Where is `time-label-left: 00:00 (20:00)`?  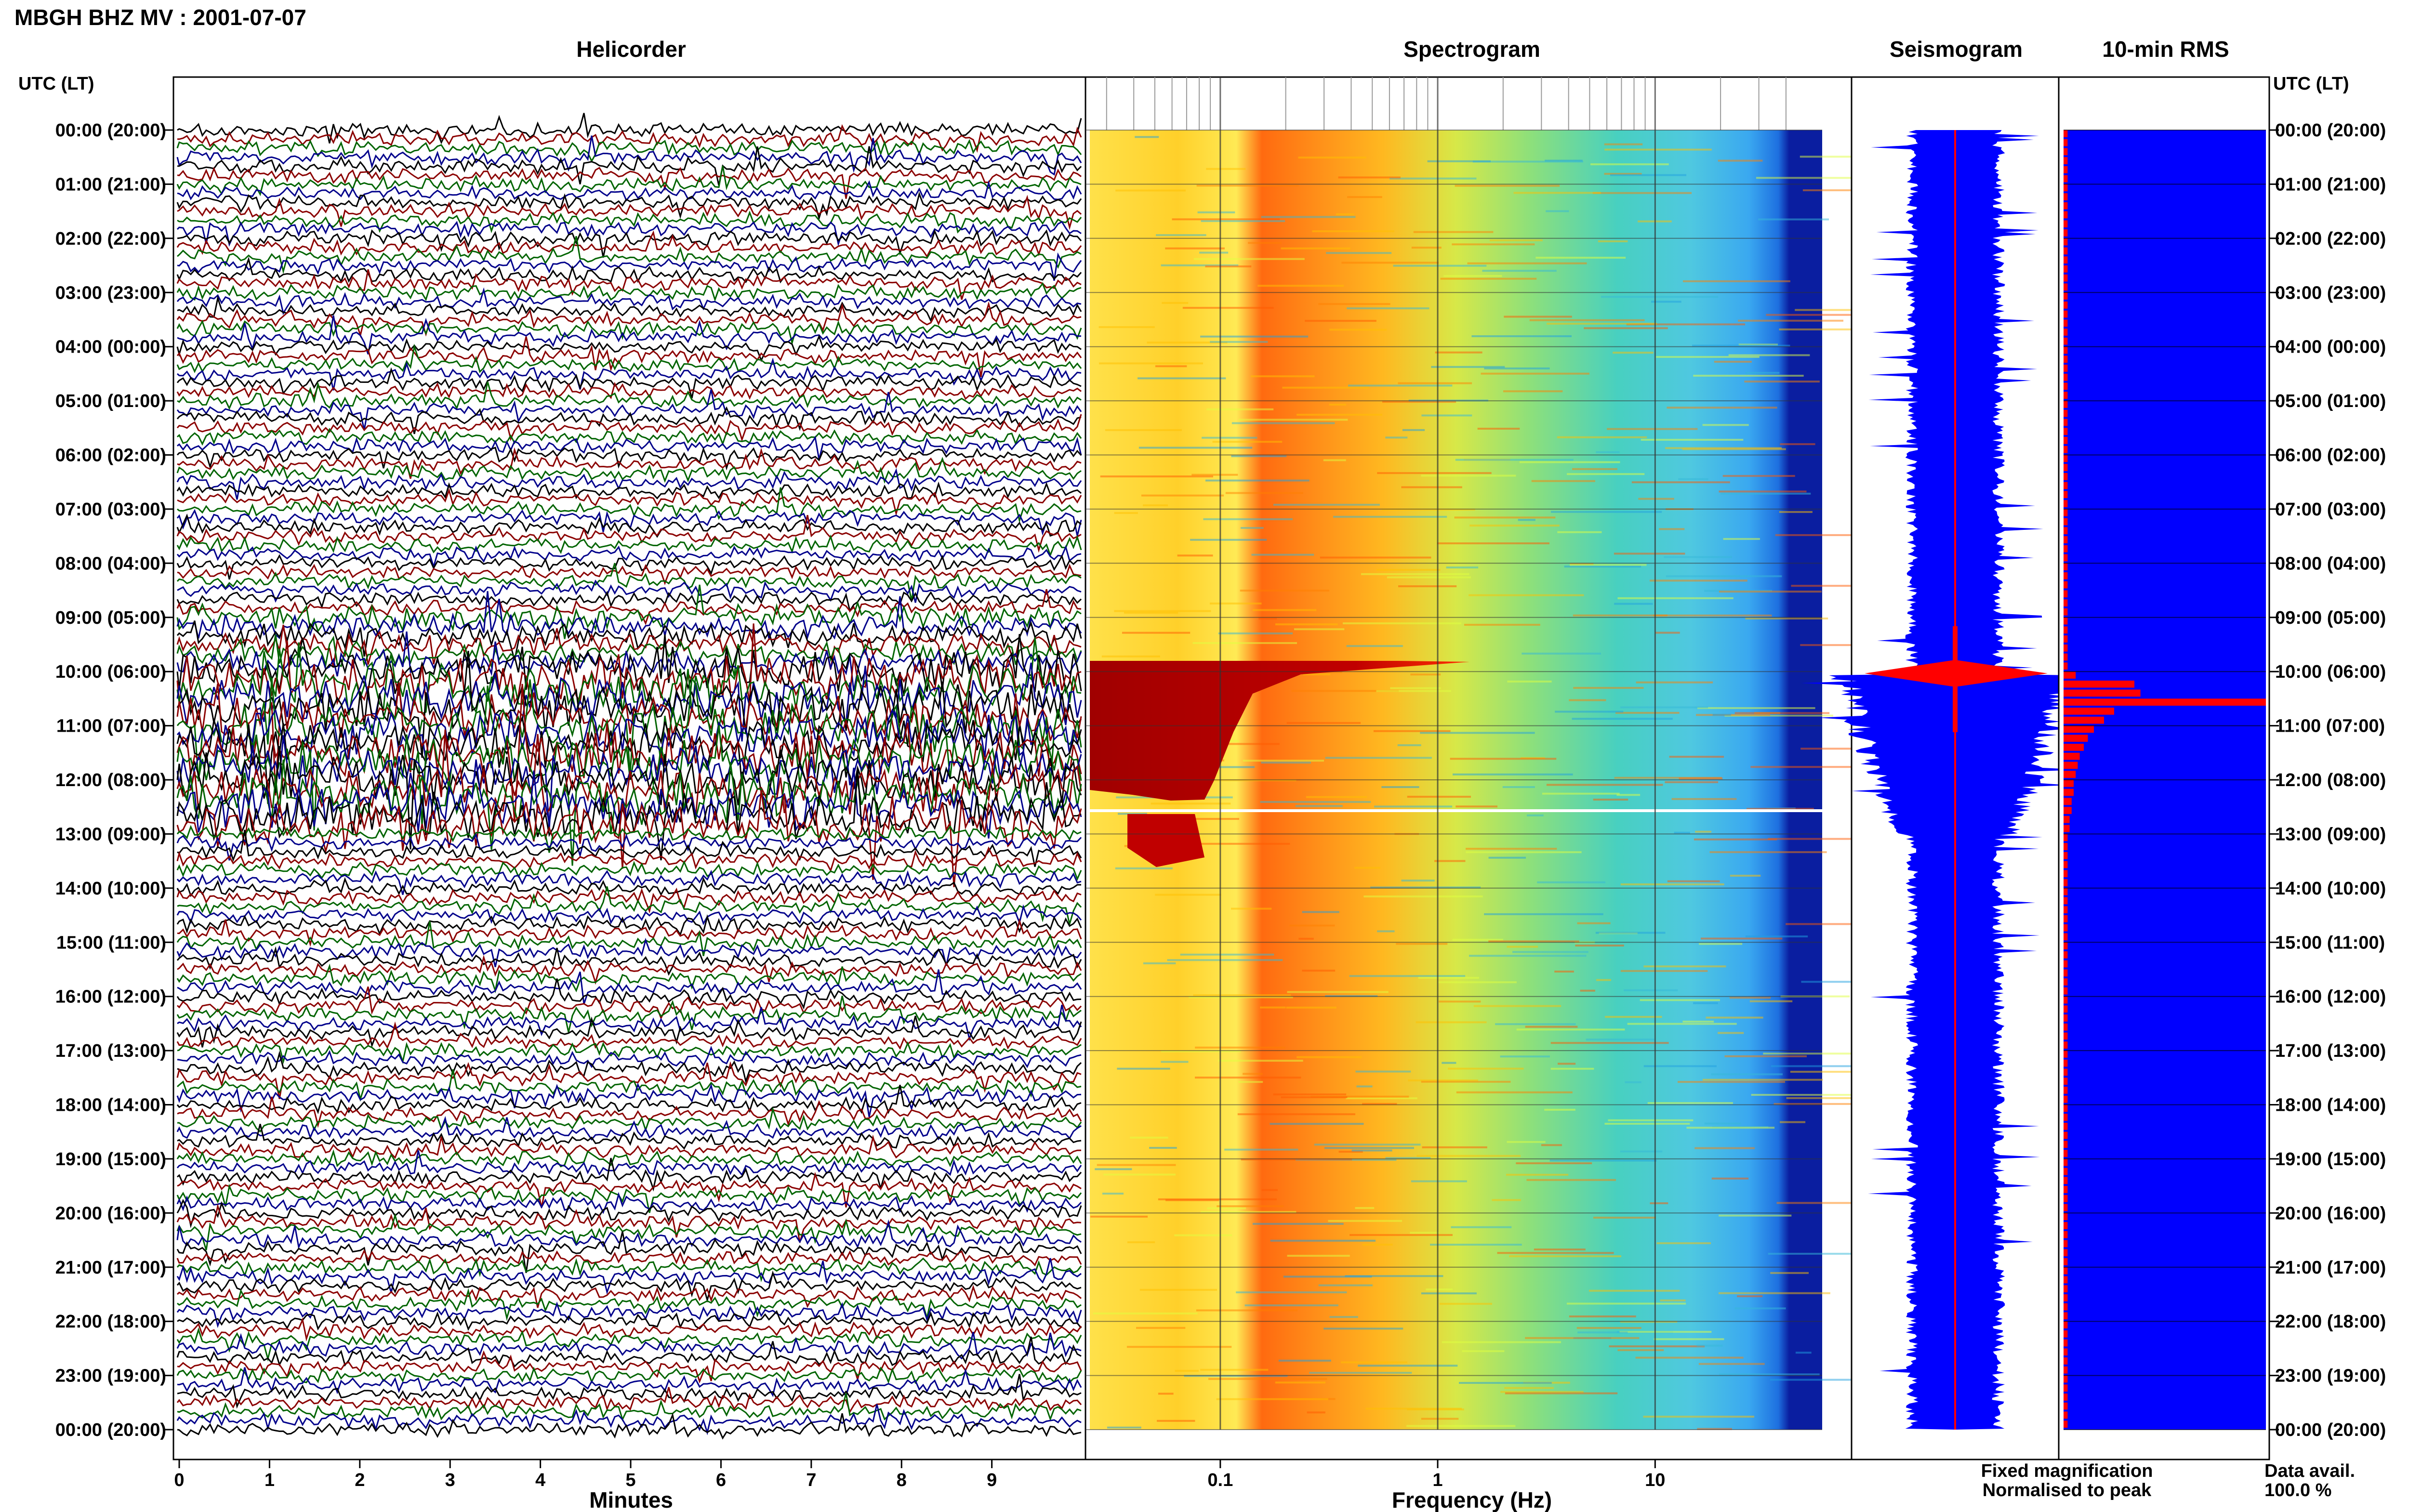
time-label-left: 00:00 (20:00) is located at coordinates (110, 1430).